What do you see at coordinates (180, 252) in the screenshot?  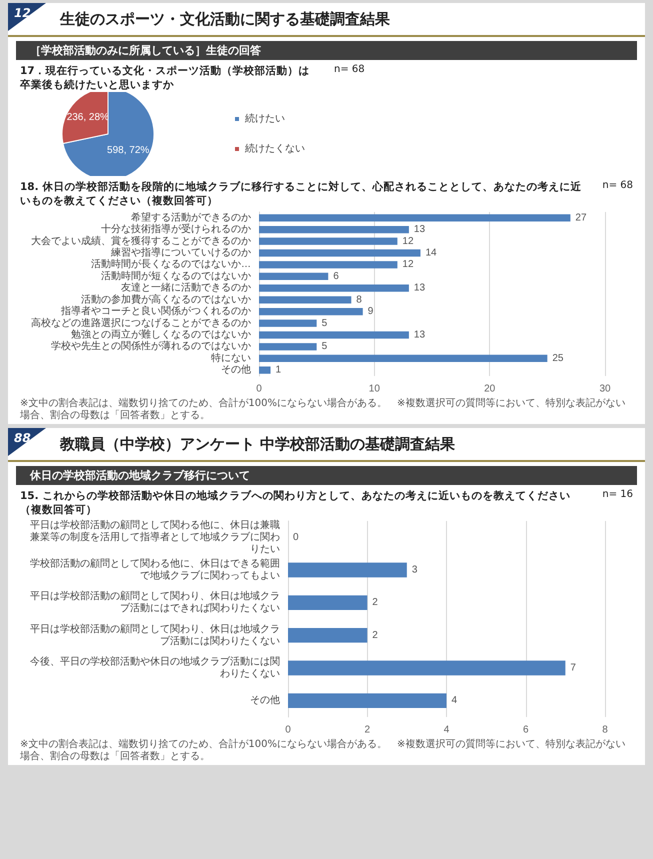 I see `y-tick-label: 練習や指導についていけるのか` at bounding box center [180, 252].